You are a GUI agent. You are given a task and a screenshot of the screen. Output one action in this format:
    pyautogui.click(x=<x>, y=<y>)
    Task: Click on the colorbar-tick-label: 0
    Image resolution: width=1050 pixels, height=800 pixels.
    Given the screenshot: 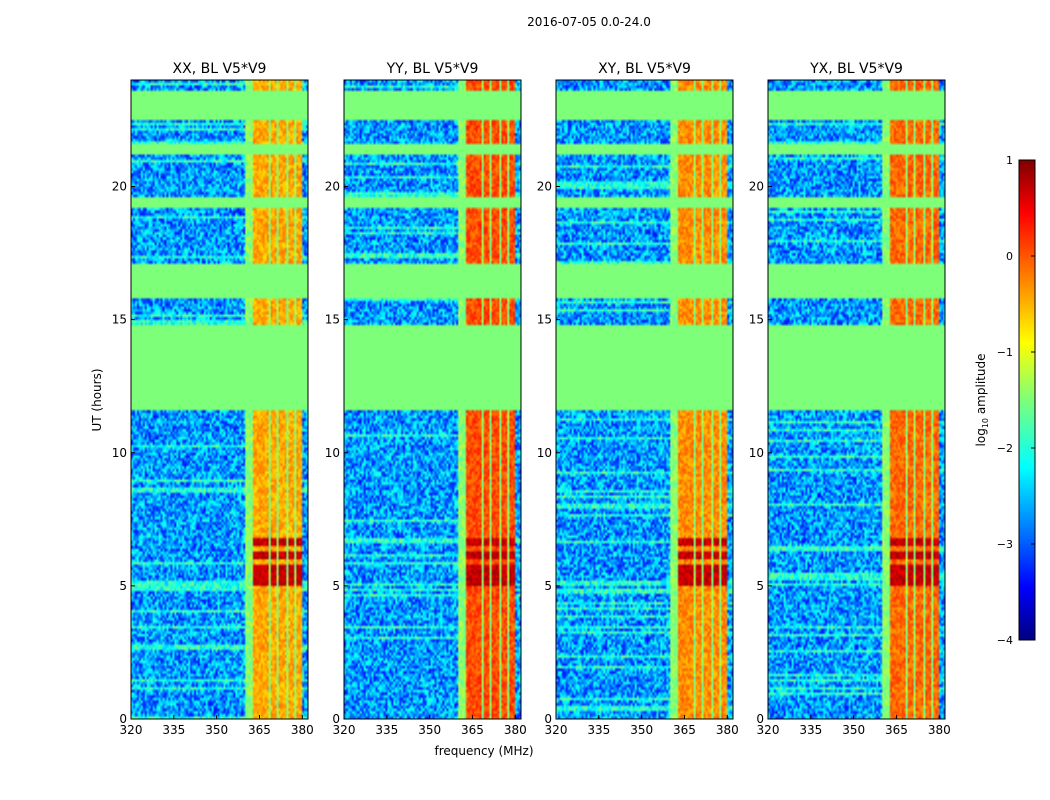 What is the action you would take?
    pyautogui.click(x=1009, y=256)
    